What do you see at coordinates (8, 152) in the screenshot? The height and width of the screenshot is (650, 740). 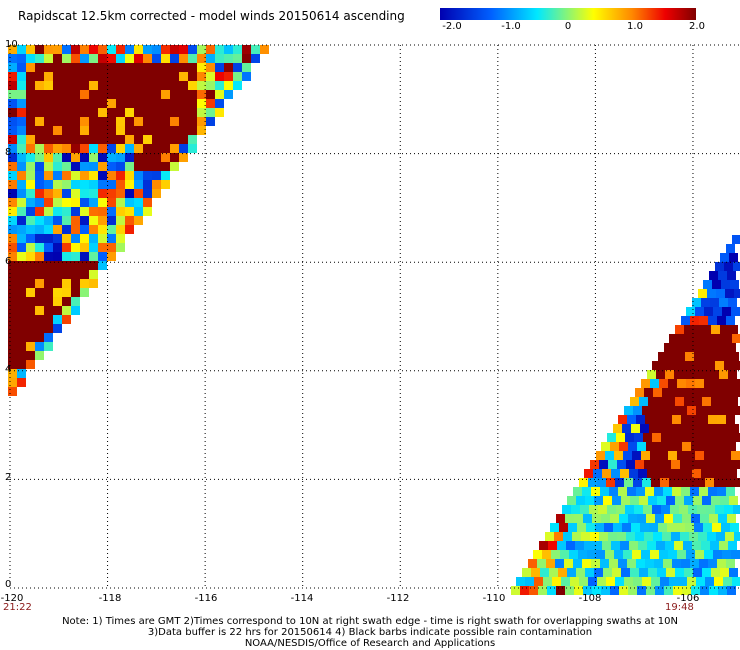 I see `lat-label-8: 8` at bounding box center [8, 152].